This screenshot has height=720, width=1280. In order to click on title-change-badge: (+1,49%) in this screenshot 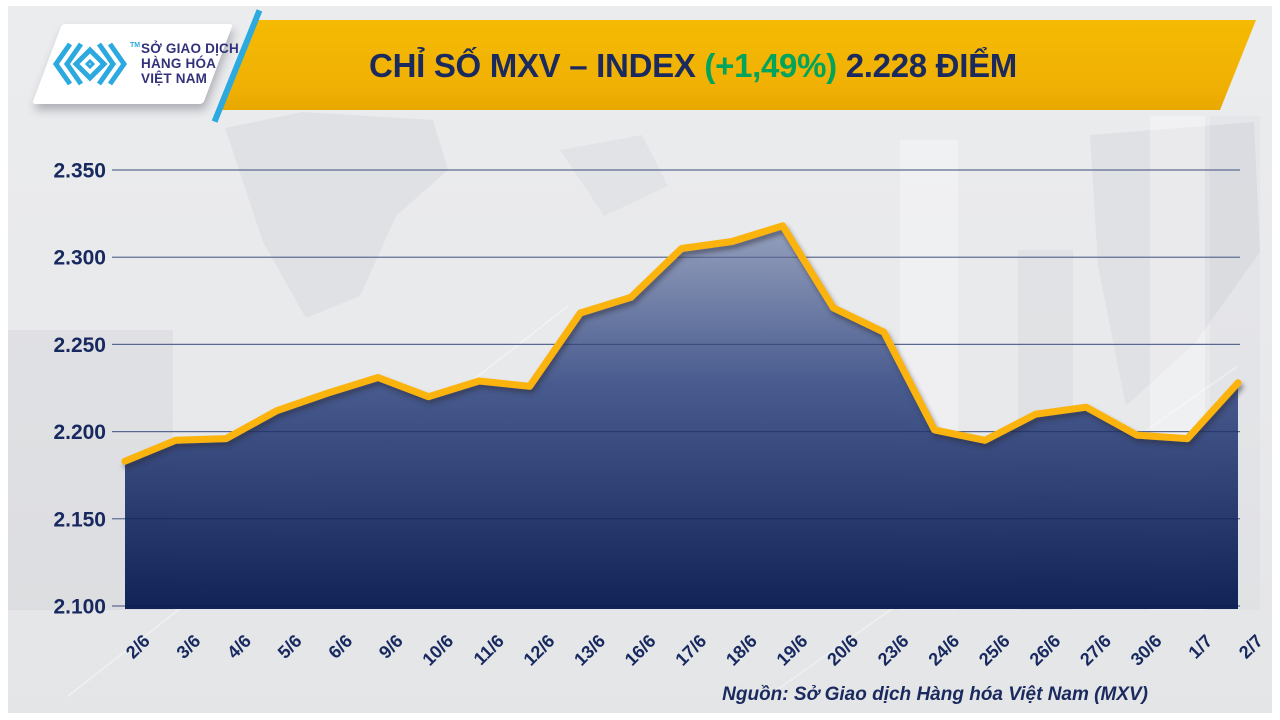, I will do `click(770, 65)`.